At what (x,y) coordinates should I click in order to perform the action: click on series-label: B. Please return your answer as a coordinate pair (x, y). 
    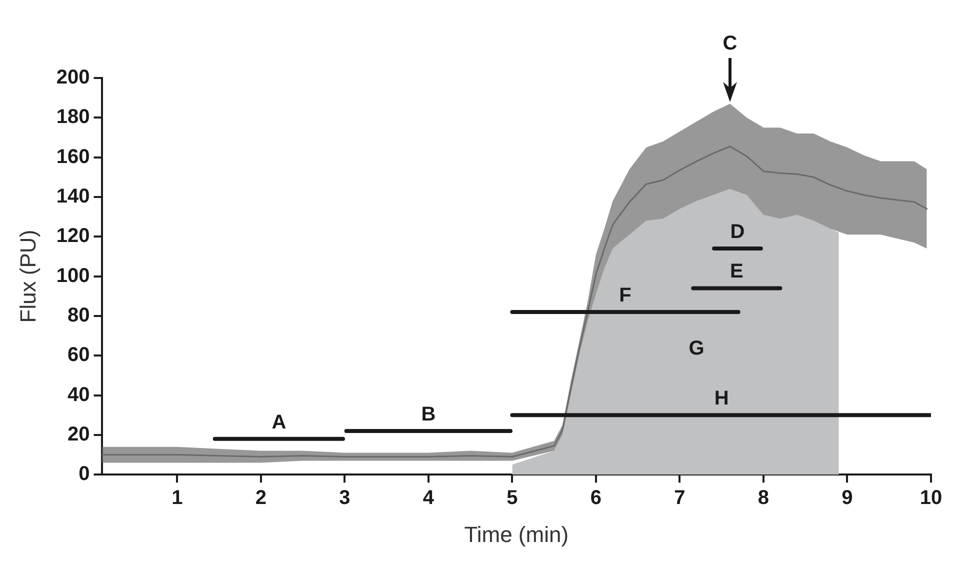
    Looking at the image, I should click on (428, 414).